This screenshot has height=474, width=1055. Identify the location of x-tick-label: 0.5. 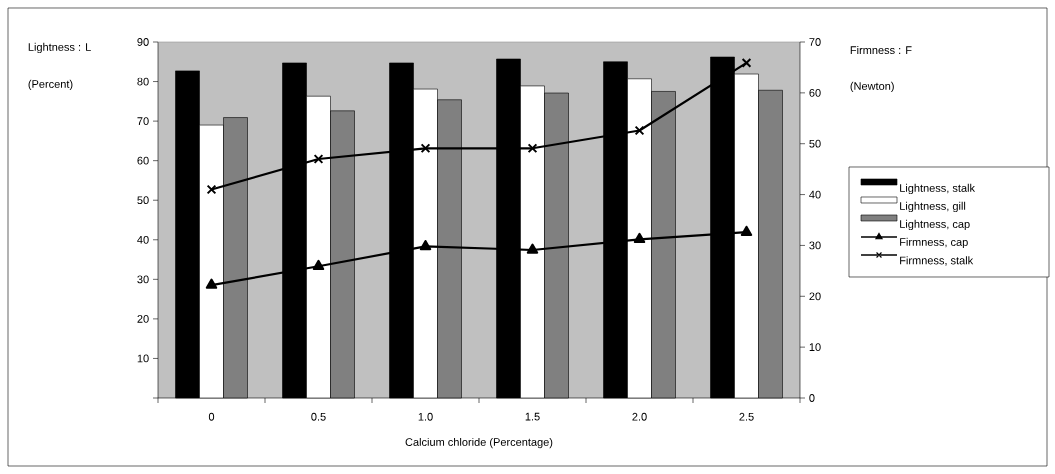
(318, 416).